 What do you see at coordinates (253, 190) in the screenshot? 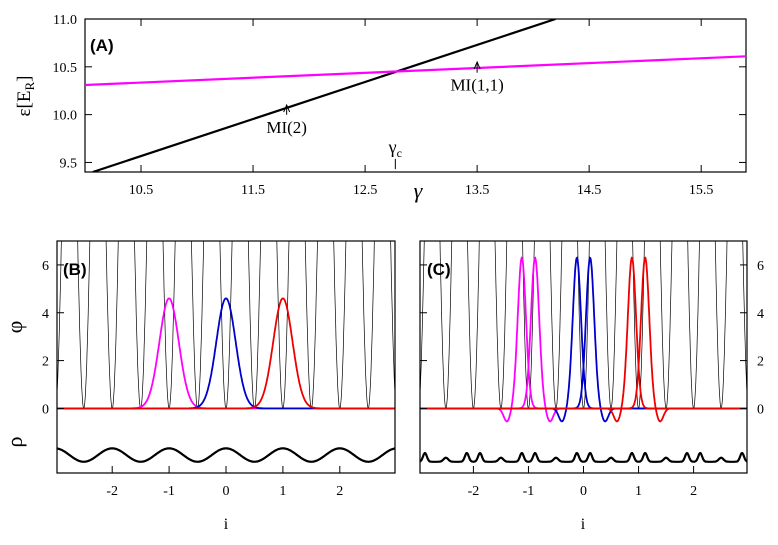
I see `x-tick-label: 11.5` at bounding box center [253, 190].